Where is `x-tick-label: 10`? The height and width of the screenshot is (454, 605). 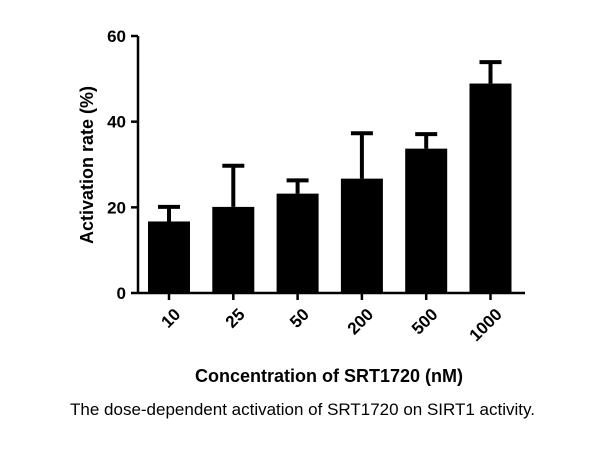
x-tick-label: 10 is located at coordinates (170, 318).